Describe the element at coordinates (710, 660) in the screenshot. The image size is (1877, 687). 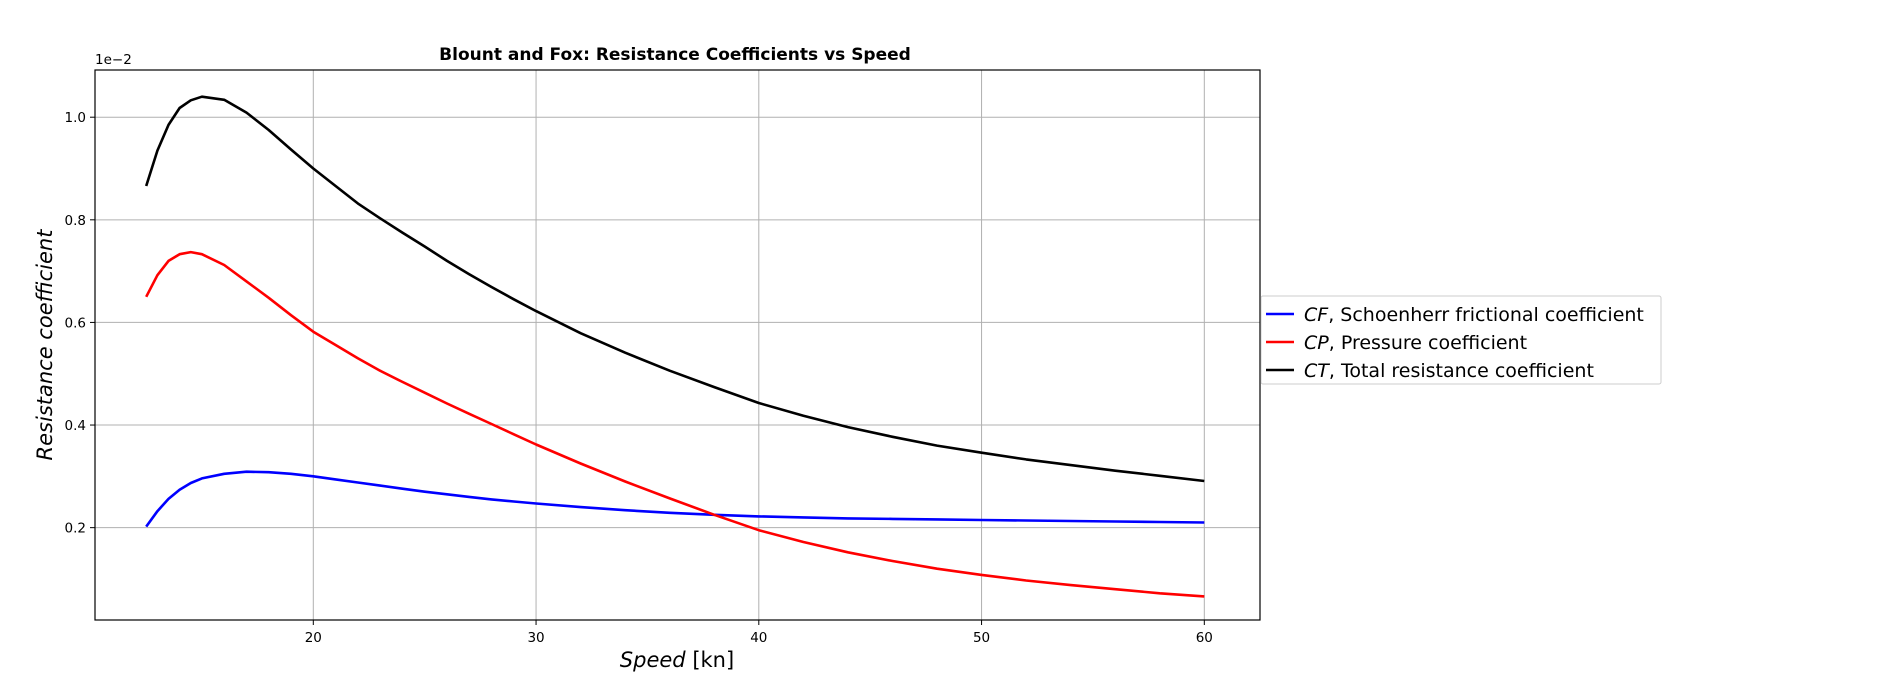
I see `x-axis-label-unit: [kn]` at that location.